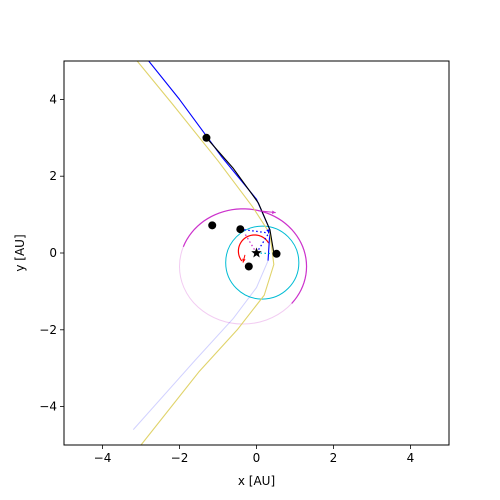  Describe the element at coordinates (53, 176) in the screenshot. I see `y-tick-label-3: 2` at that location.